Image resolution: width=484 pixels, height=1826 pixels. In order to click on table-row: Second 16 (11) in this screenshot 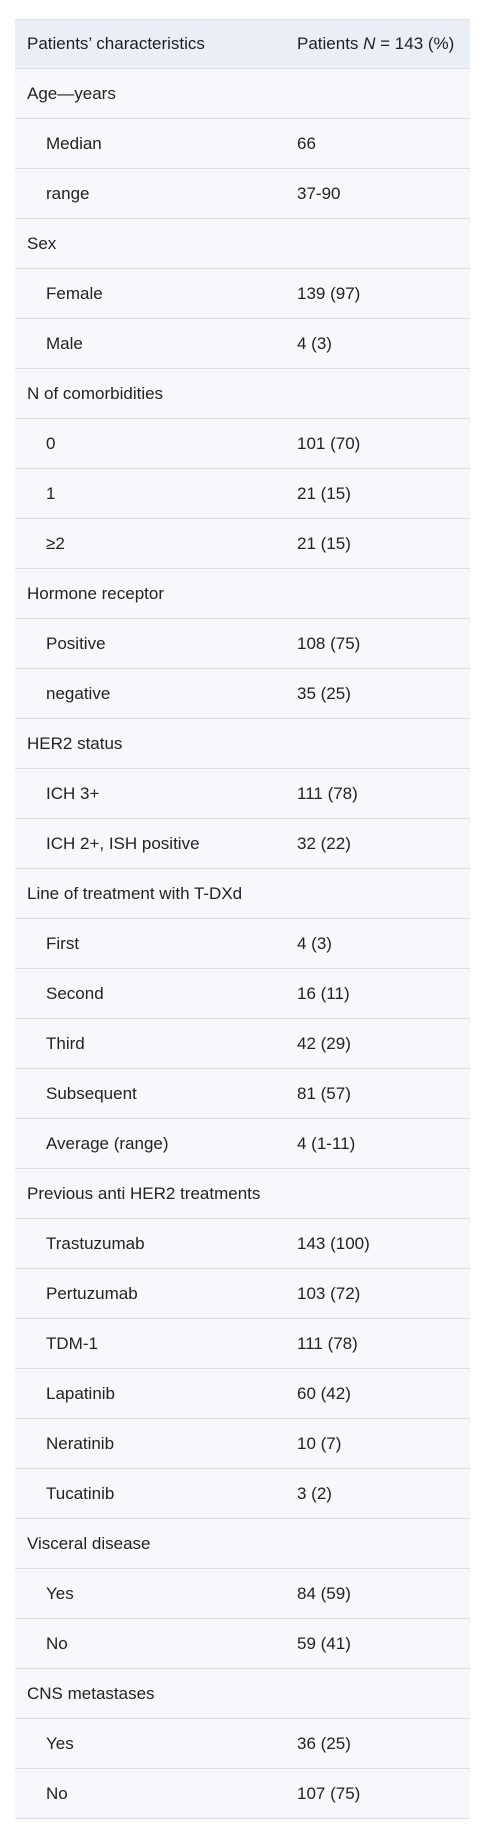, I will do `click(242, 993)`.